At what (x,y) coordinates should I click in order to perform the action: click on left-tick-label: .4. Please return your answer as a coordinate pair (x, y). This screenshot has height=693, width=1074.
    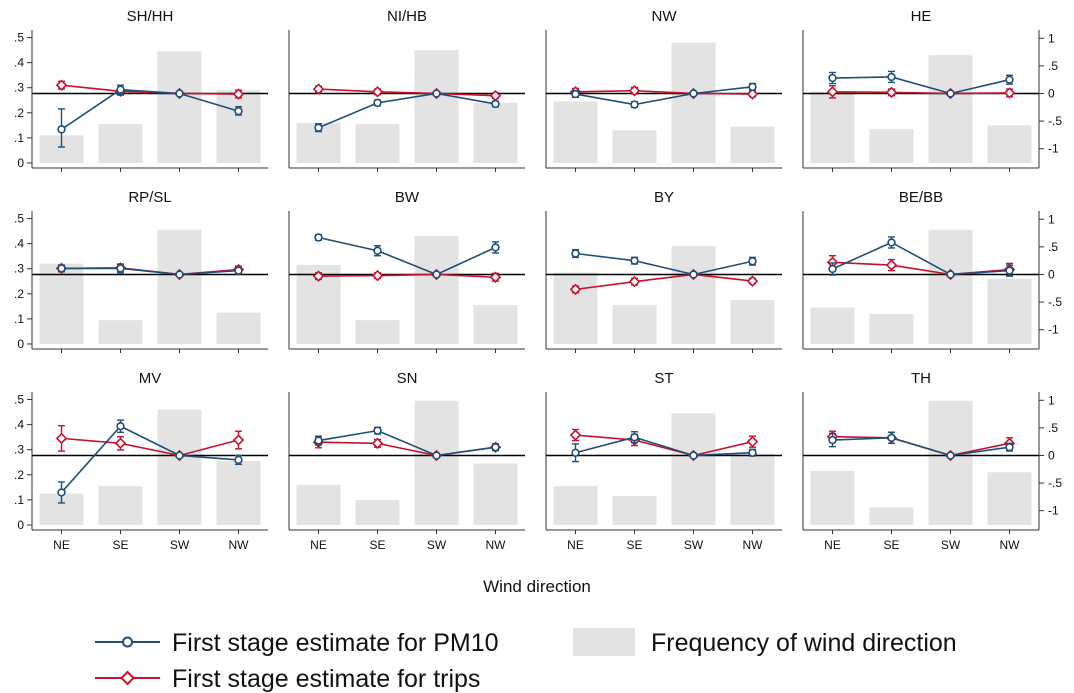
    Looking at the image, I should click on (19, 63).